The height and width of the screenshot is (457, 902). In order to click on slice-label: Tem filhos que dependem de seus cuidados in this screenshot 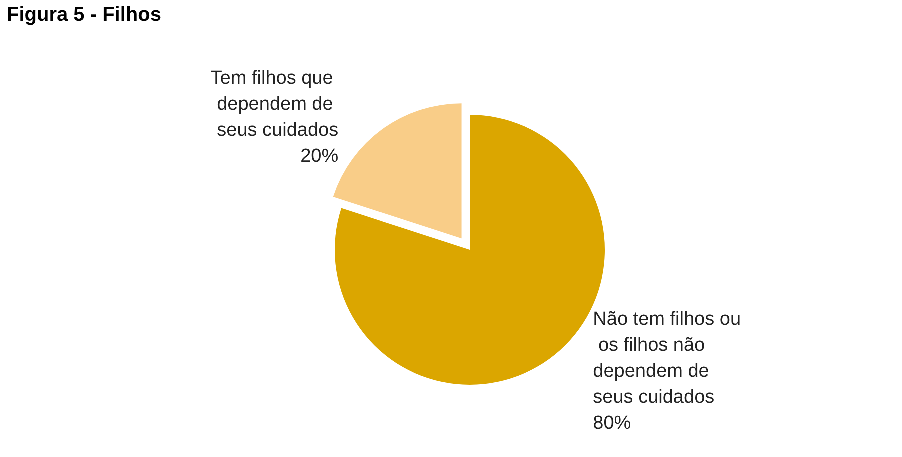, I will do `click(274, 104)`.